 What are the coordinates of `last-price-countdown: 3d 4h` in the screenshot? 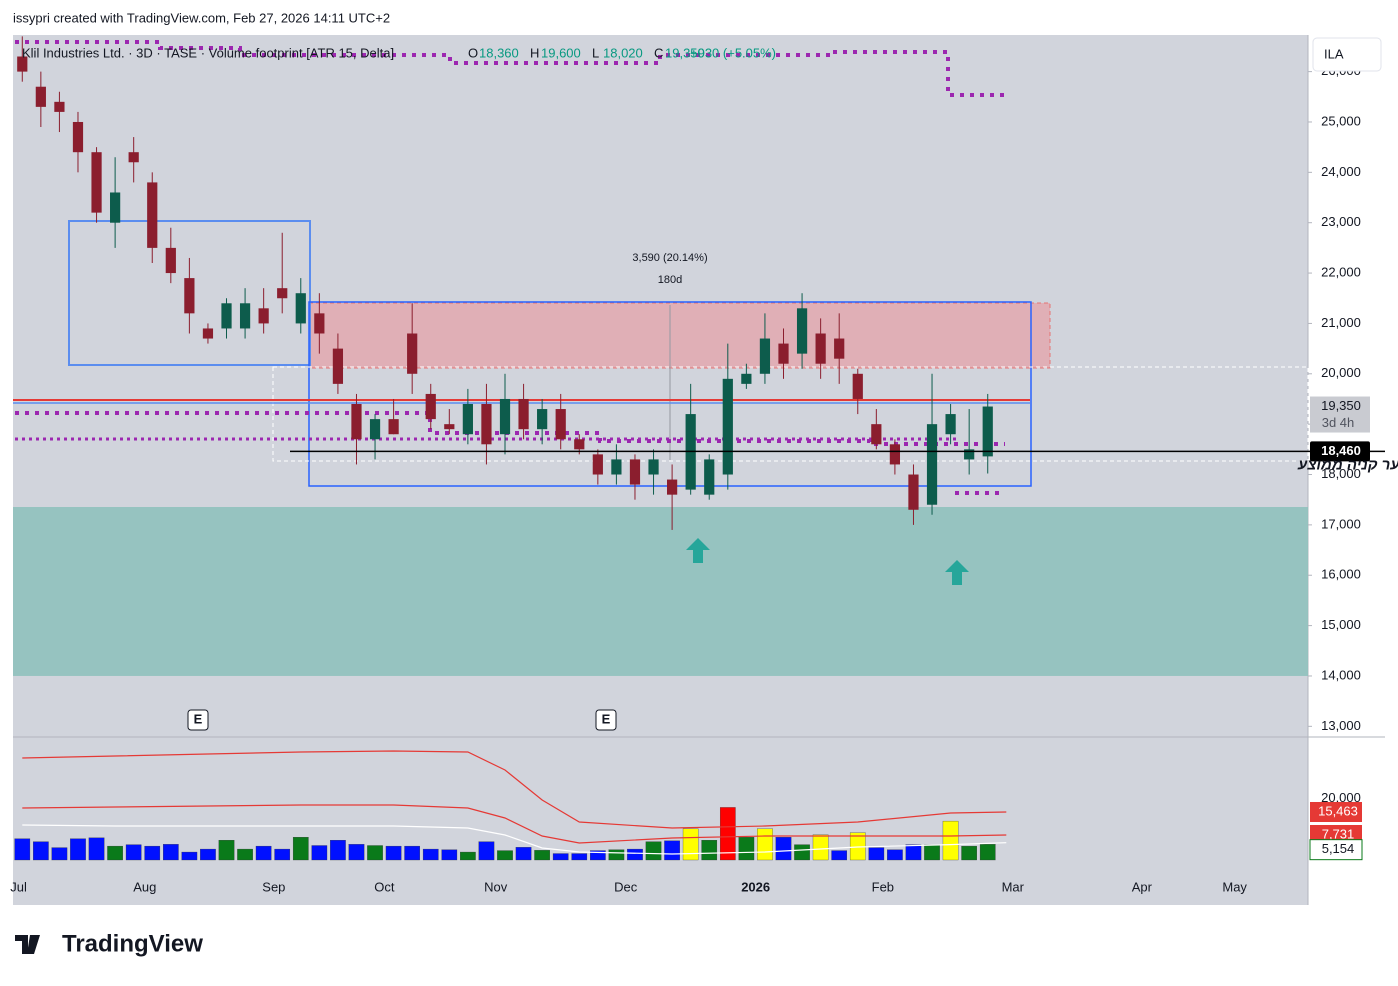 It's located at (1338, 422).